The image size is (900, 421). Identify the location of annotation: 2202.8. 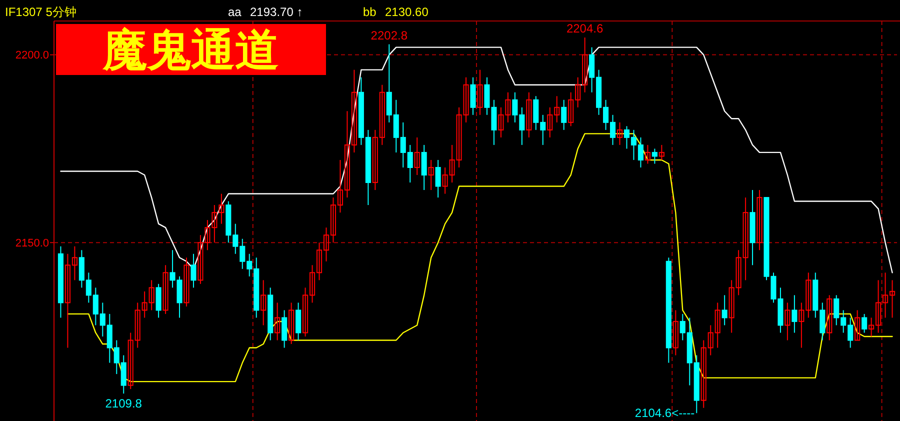
(389, 35).